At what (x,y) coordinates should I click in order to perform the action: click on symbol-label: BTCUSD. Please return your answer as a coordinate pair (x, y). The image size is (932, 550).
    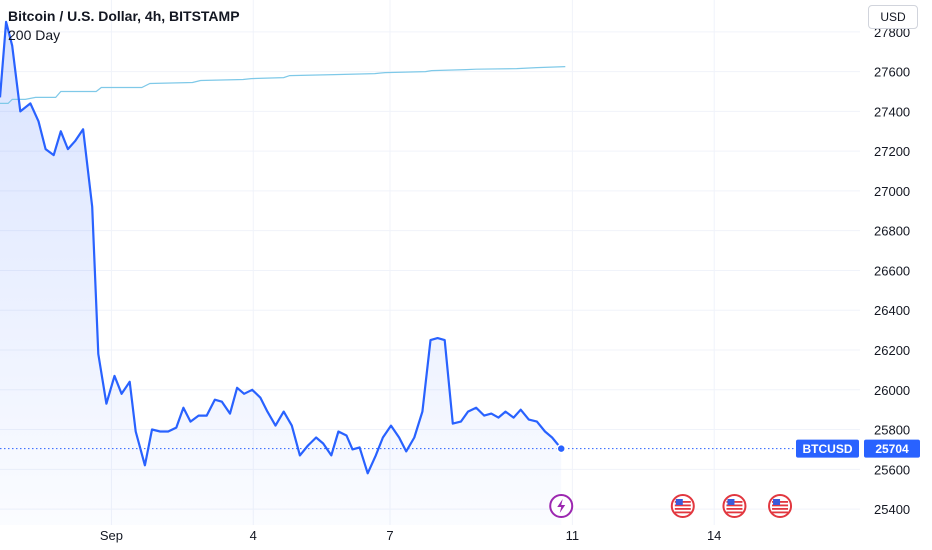
    Looking at the image, I should click on (828, 449).